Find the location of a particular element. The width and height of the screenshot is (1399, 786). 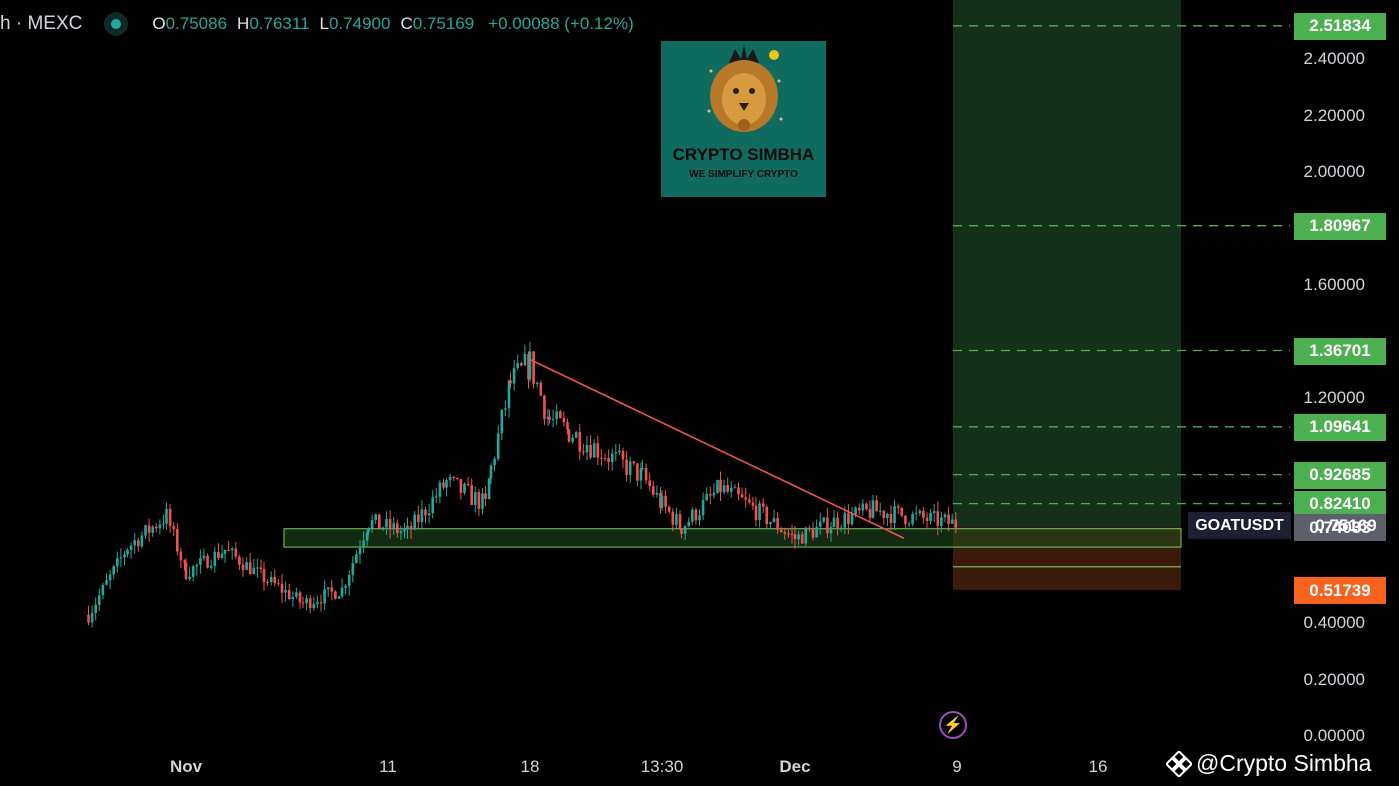

market-status-icon is located at coordinates (116, 24).